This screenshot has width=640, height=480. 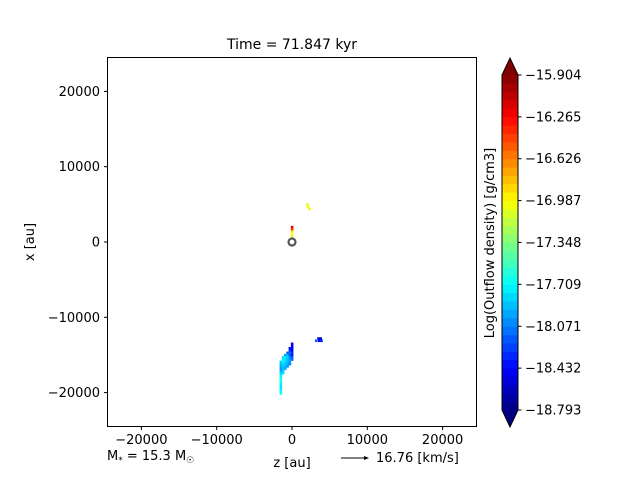 I want to click on y-tick-label: −20000, so click(x=74, y=393).